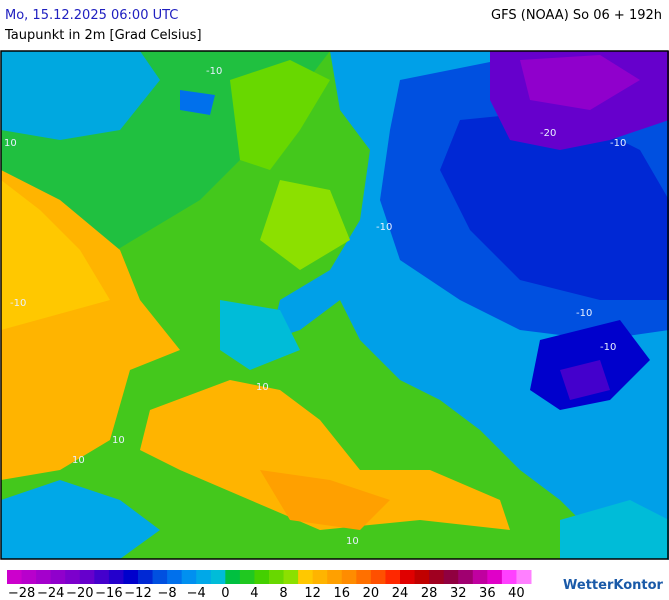 The image size is (669, 600). What do you see at coordinates (516, 593) in the screenshot?
I see `colorbar-tick-label: 40` at bounding box center [516, 593].